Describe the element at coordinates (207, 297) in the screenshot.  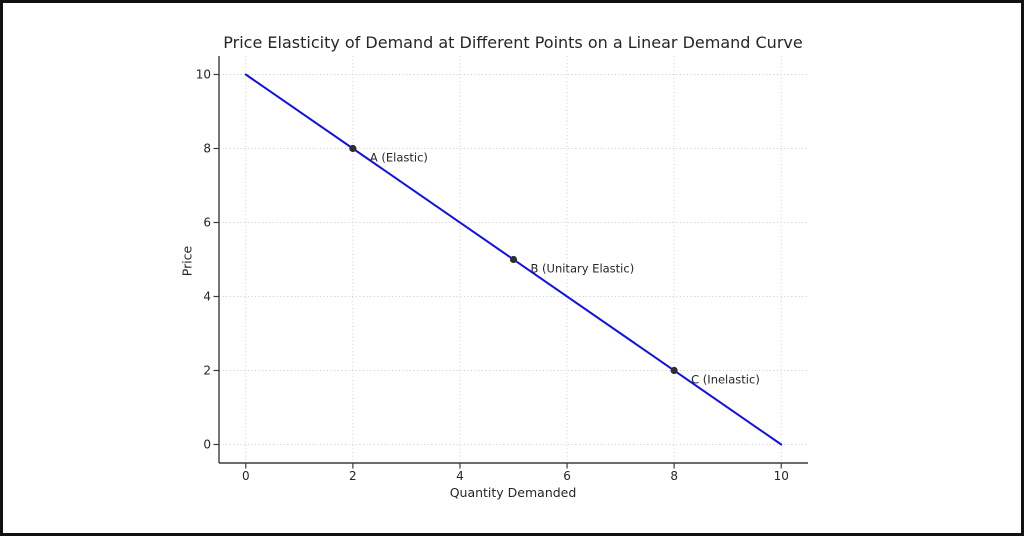
I see `y-tick-label-4: 4` at that location.